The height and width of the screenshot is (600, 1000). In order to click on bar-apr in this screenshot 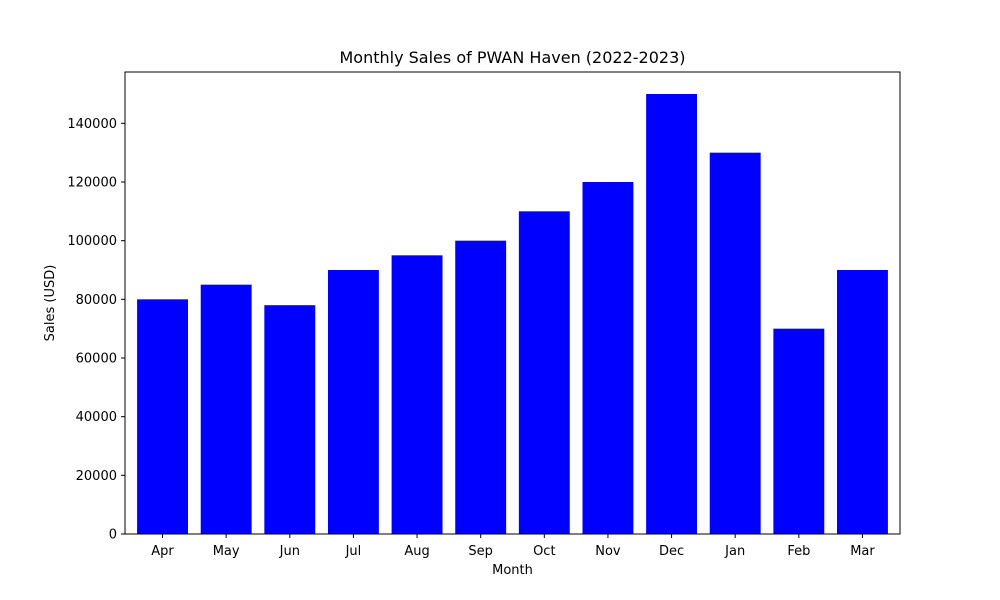, I will do `click(162, 416)`.